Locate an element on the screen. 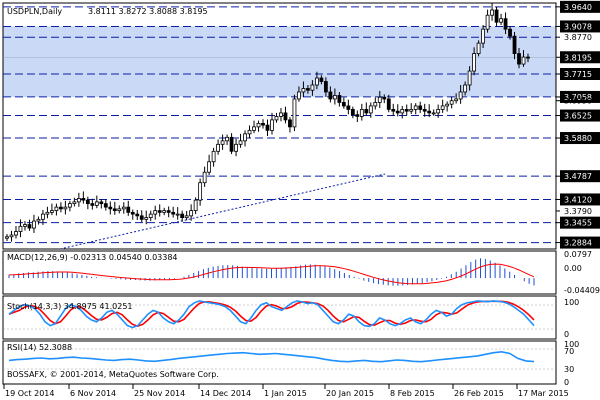 This screenshot has height=400, width=600. stoch-tick-100: 100 is located at coordinates (571, 302).